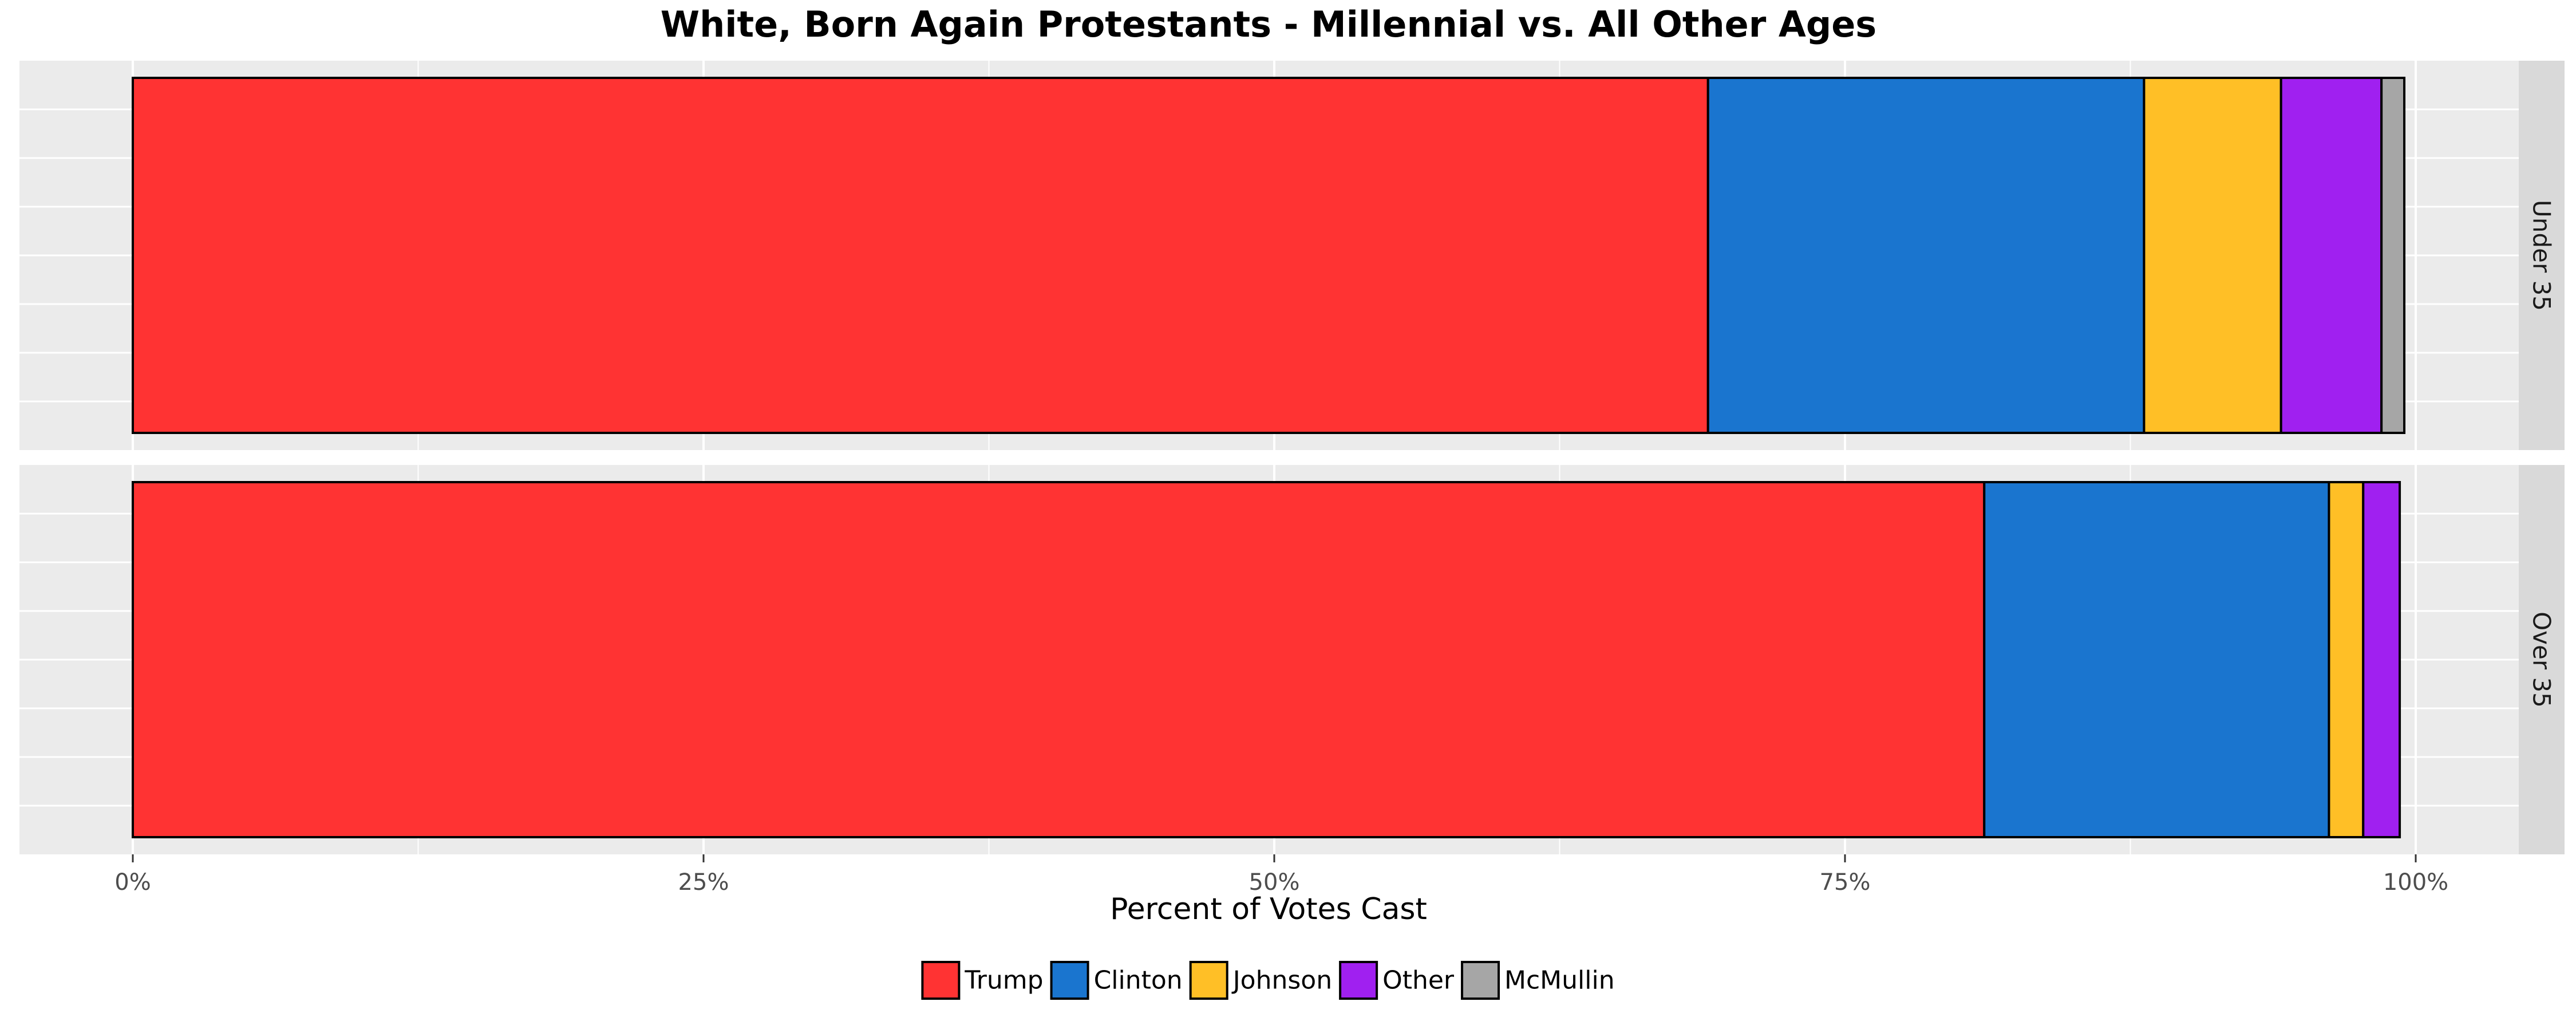 Image resolution: width=2576 pixels, height=1033 pixels. I want to click on legend-key-clinton, so click(1069, 980).